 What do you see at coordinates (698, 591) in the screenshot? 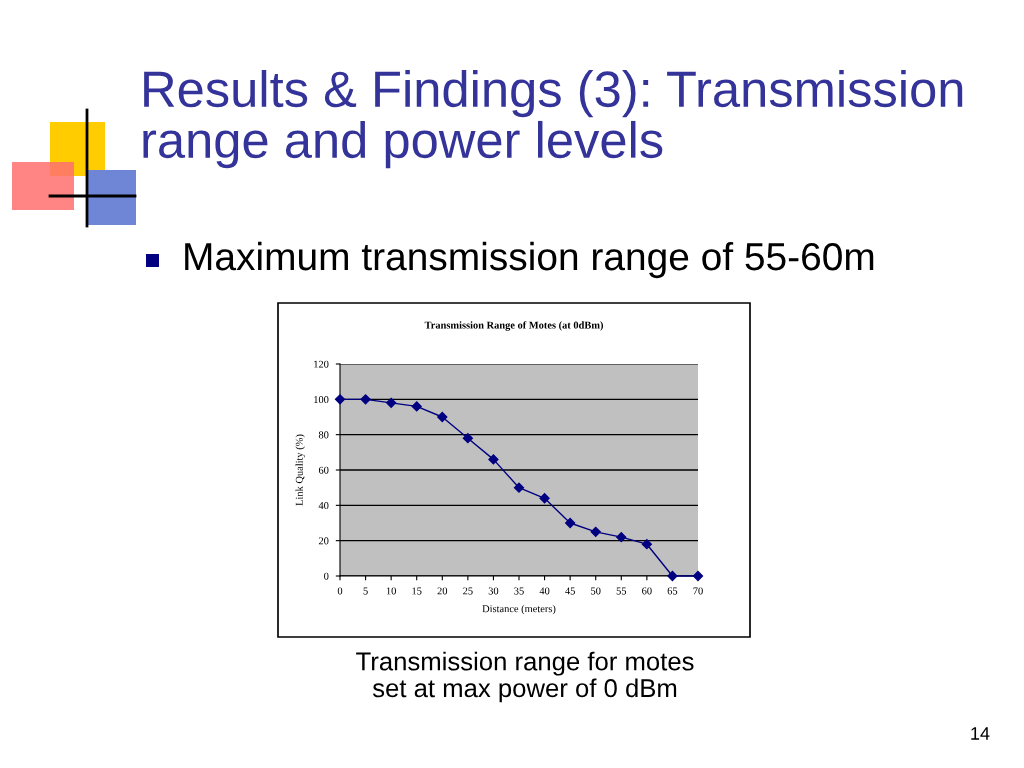
I see `x-tick-label: 70` at bounding box center [698, 591].